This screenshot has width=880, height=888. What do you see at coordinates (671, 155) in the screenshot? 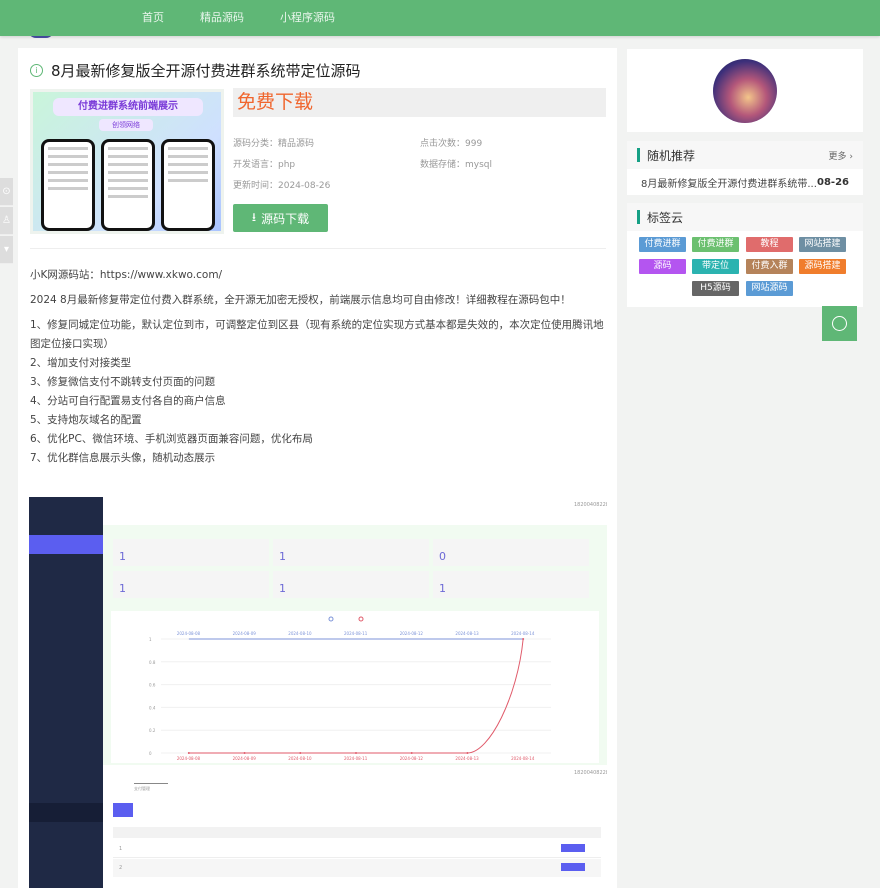
I see `random-title: 随机推荐` at bounding box center [671, 155].